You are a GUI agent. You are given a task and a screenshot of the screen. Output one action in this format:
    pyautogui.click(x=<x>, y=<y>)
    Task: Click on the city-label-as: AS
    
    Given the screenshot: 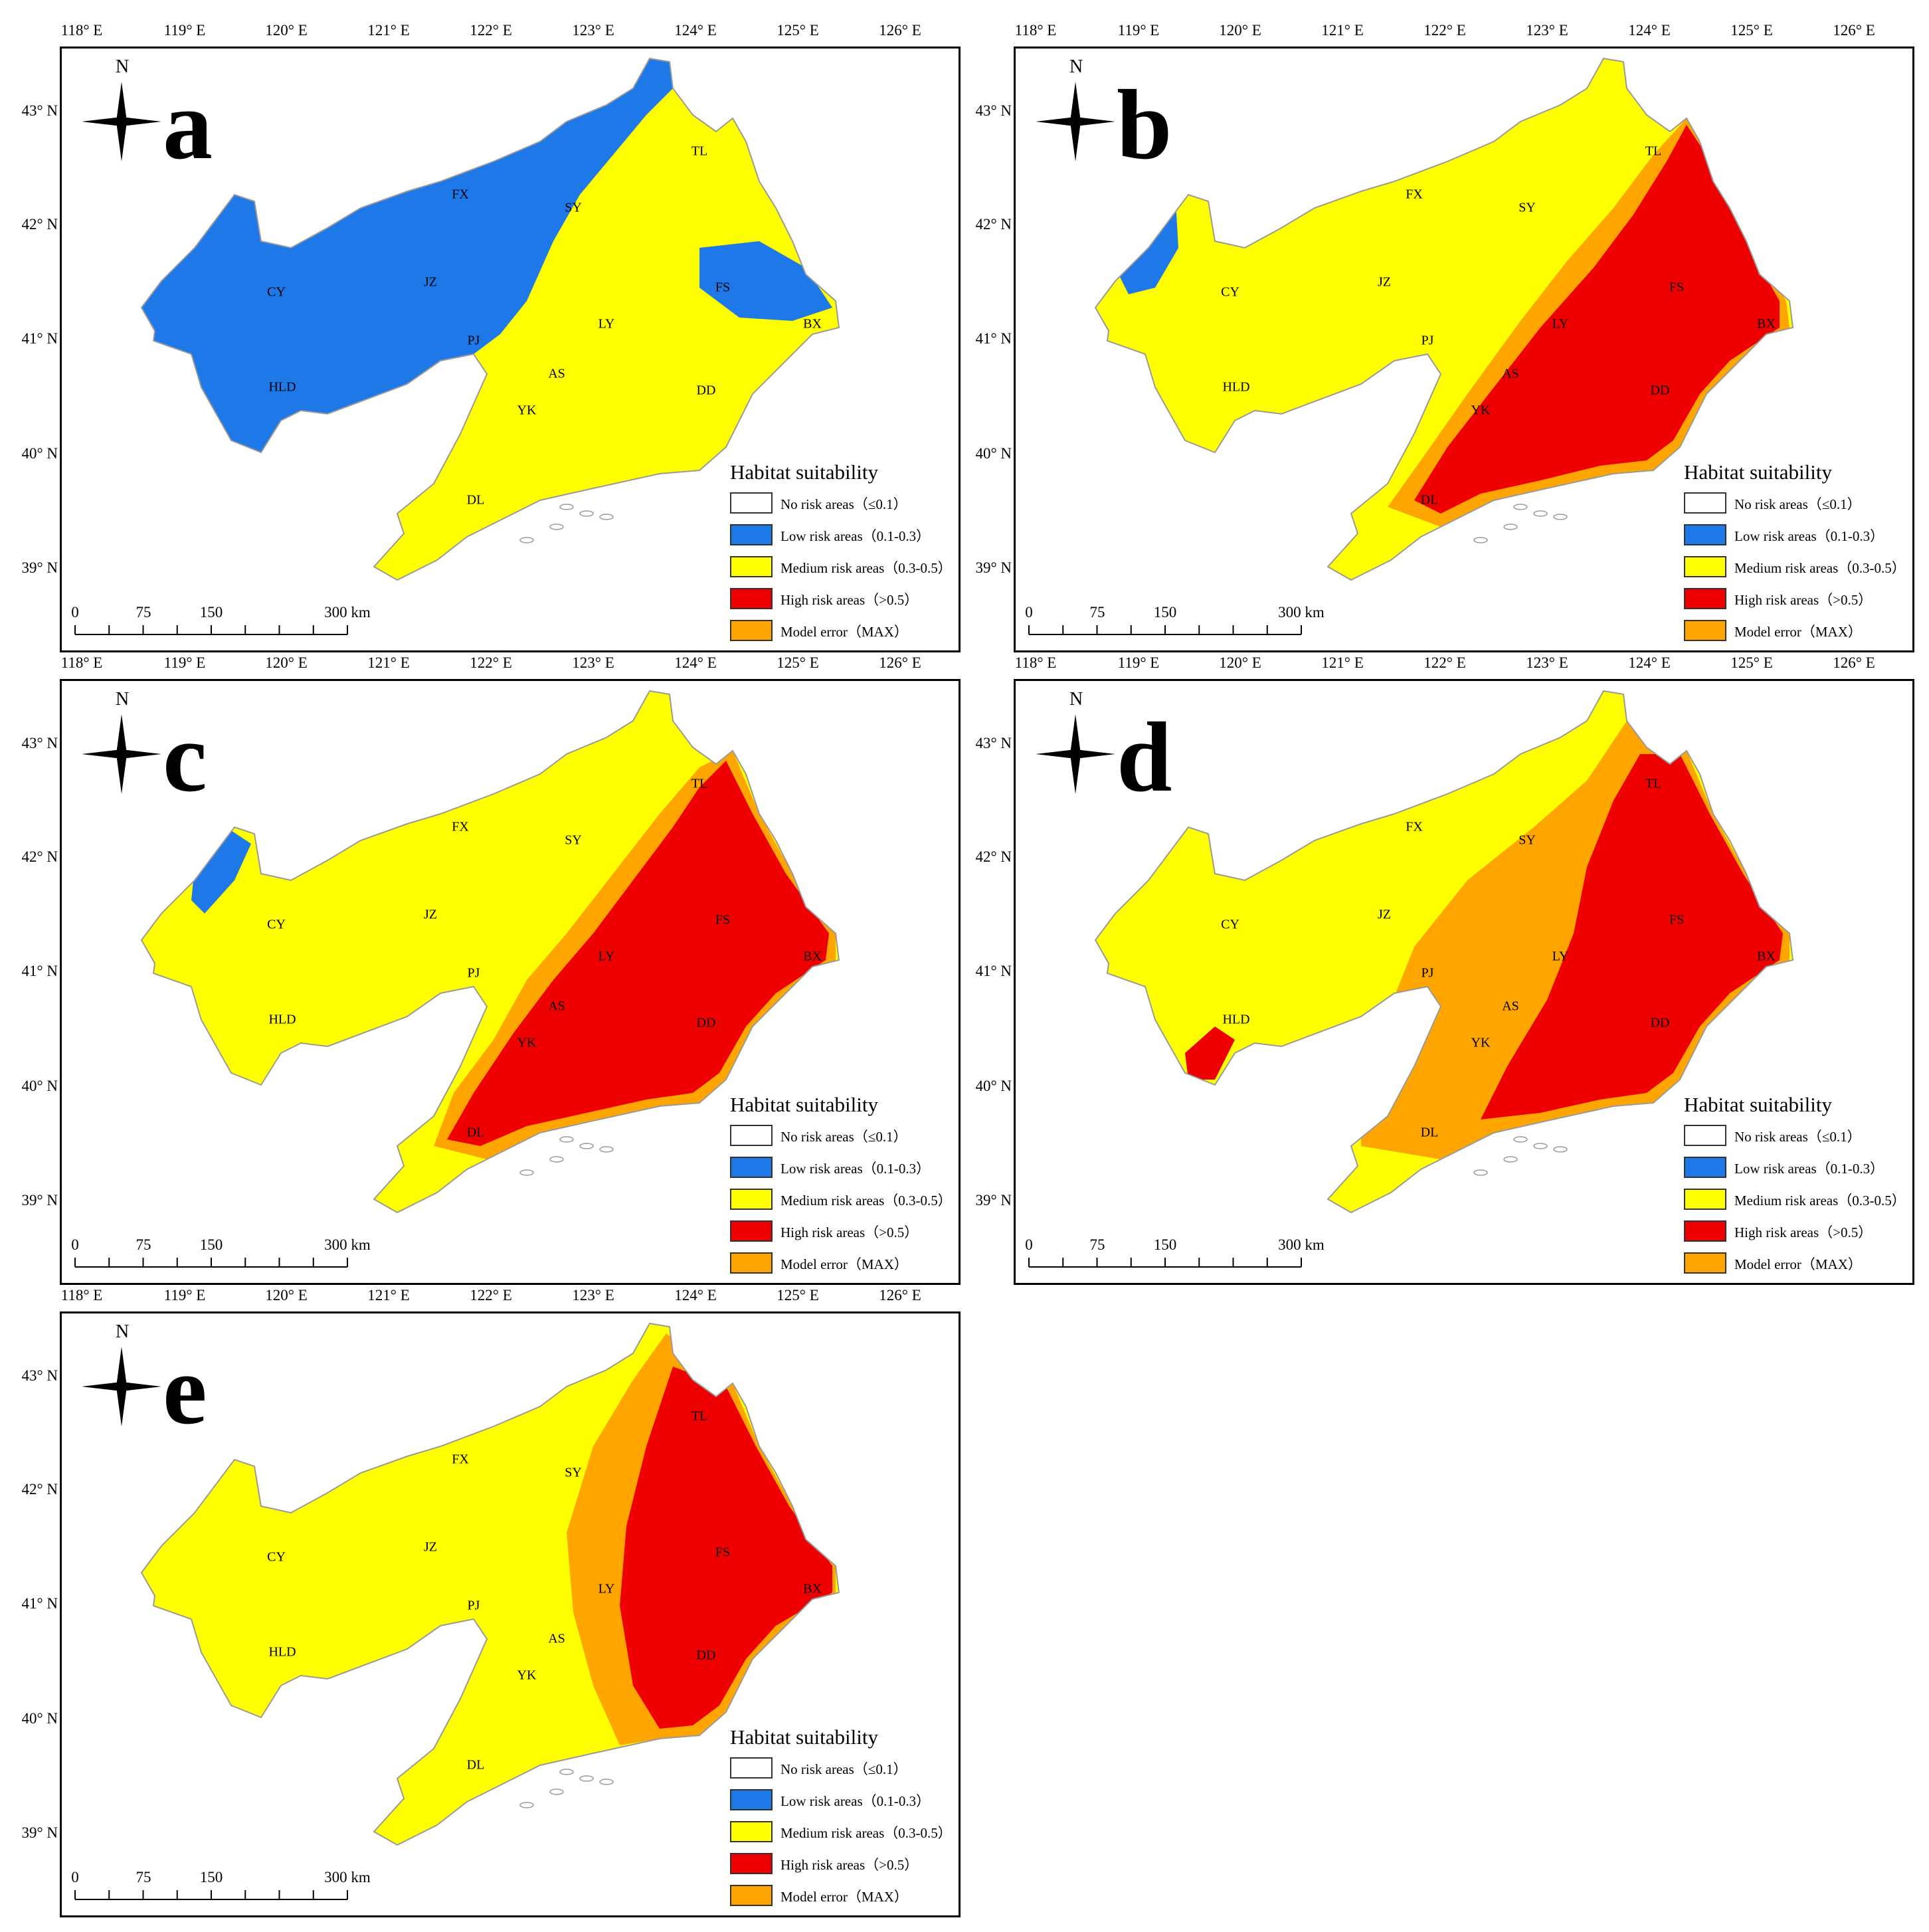 What is the action you would take?
    pyautogui.click(x=557, y=373)
    